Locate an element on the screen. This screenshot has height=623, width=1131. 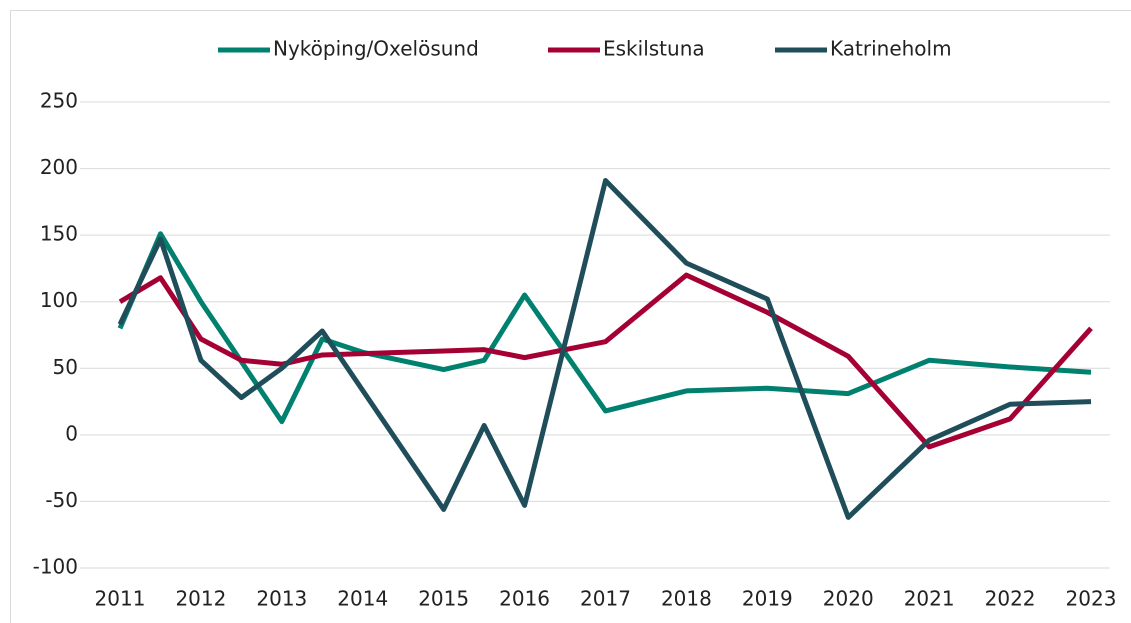
x-tick-label: 2017 is located at coordinates (605, 599).